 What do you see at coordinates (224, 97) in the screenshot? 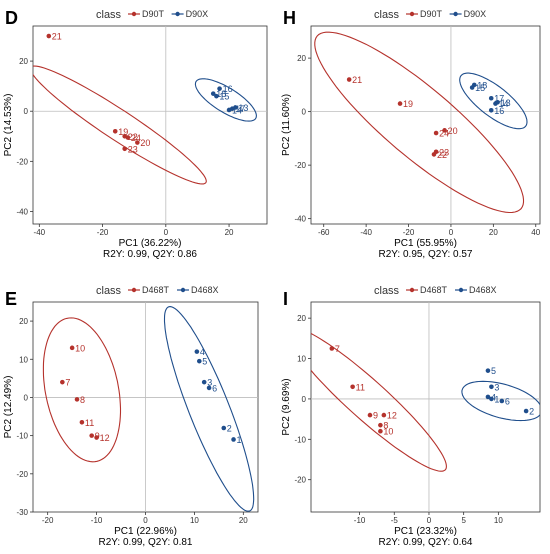
I see `point-label: 15` at bounding box center [224, 97].